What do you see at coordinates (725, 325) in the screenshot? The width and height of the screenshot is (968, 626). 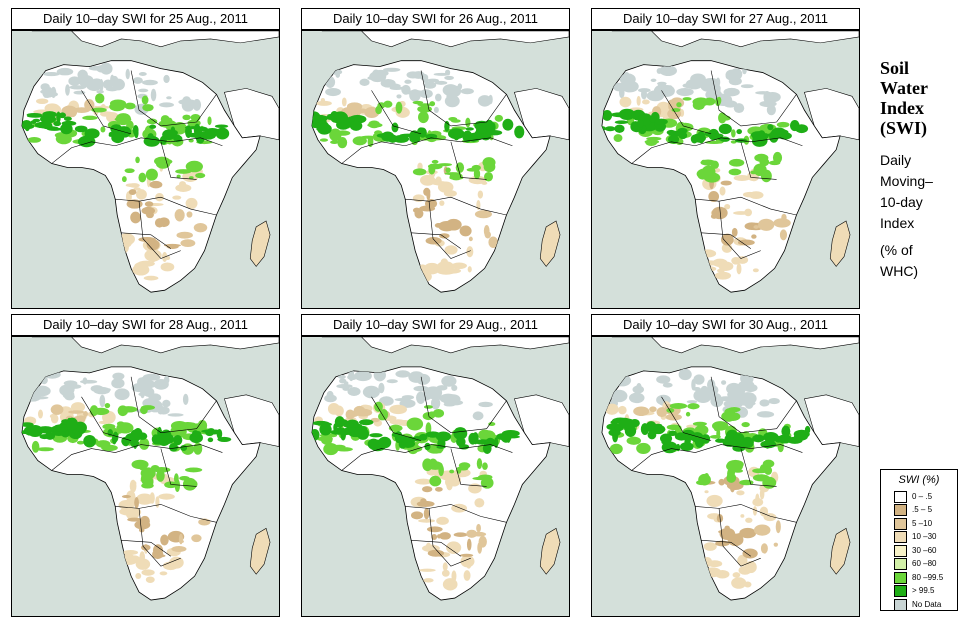 I see `panel-title: Daily 10–day SWI for 30 Aug., 2011` at bounding box center [725, 325].